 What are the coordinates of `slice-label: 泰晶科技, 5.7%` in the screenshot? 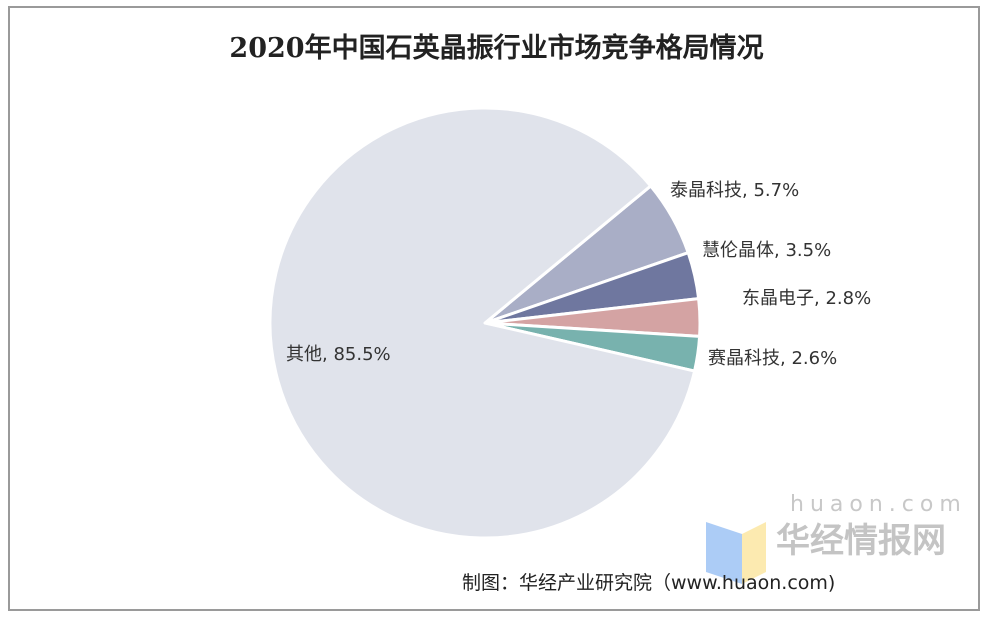 It's located at (735, 190).